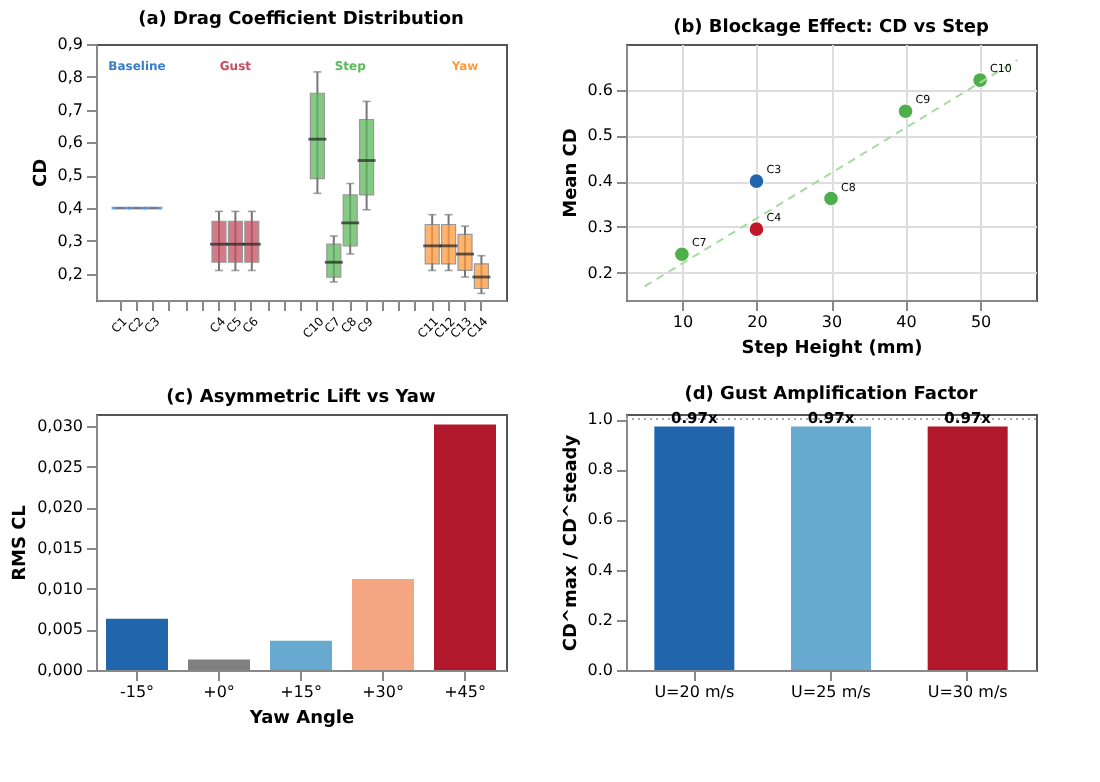  What do you see at coordinates (694, 692) in the screenshot?
I see `x-tick-label: U=20 m/s` at bounding box center [694, 692].